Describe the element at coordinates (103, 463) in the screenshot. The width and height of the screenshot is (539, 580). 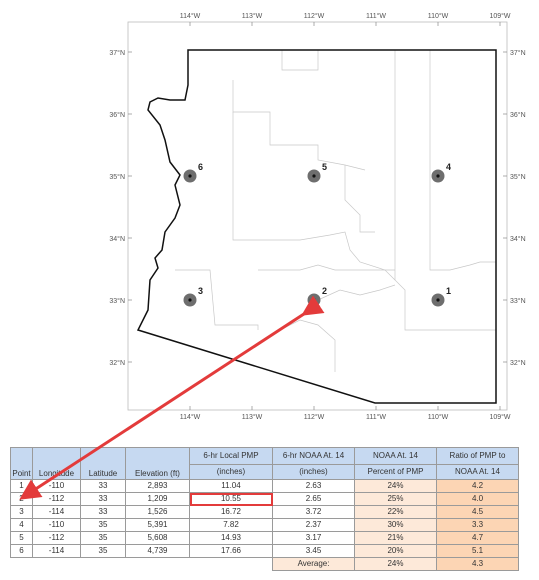
I see `header-latitude: Latitude` at that location.